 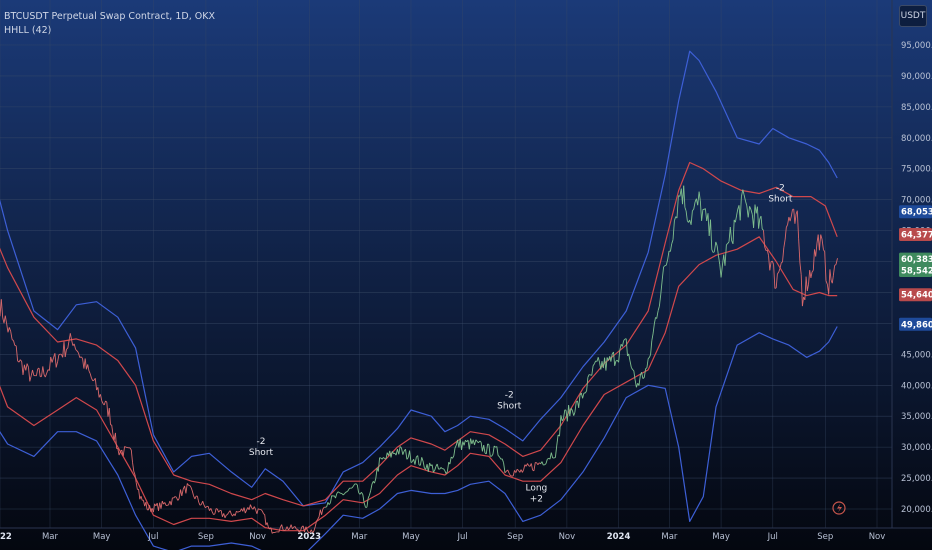 I want to click on replay-icon, so click(x=839, y=508).